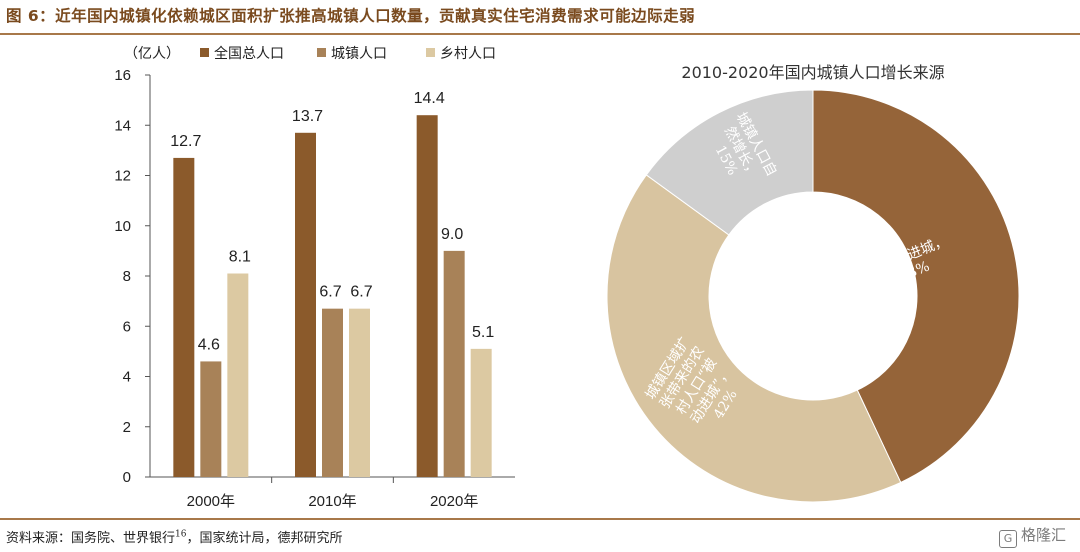 This screenshot has width=1080, height=552. What do you see at coordinates (1007, 539) in the screenshot?
I see `logo-icon: G` at bounding box center [1007, 539].